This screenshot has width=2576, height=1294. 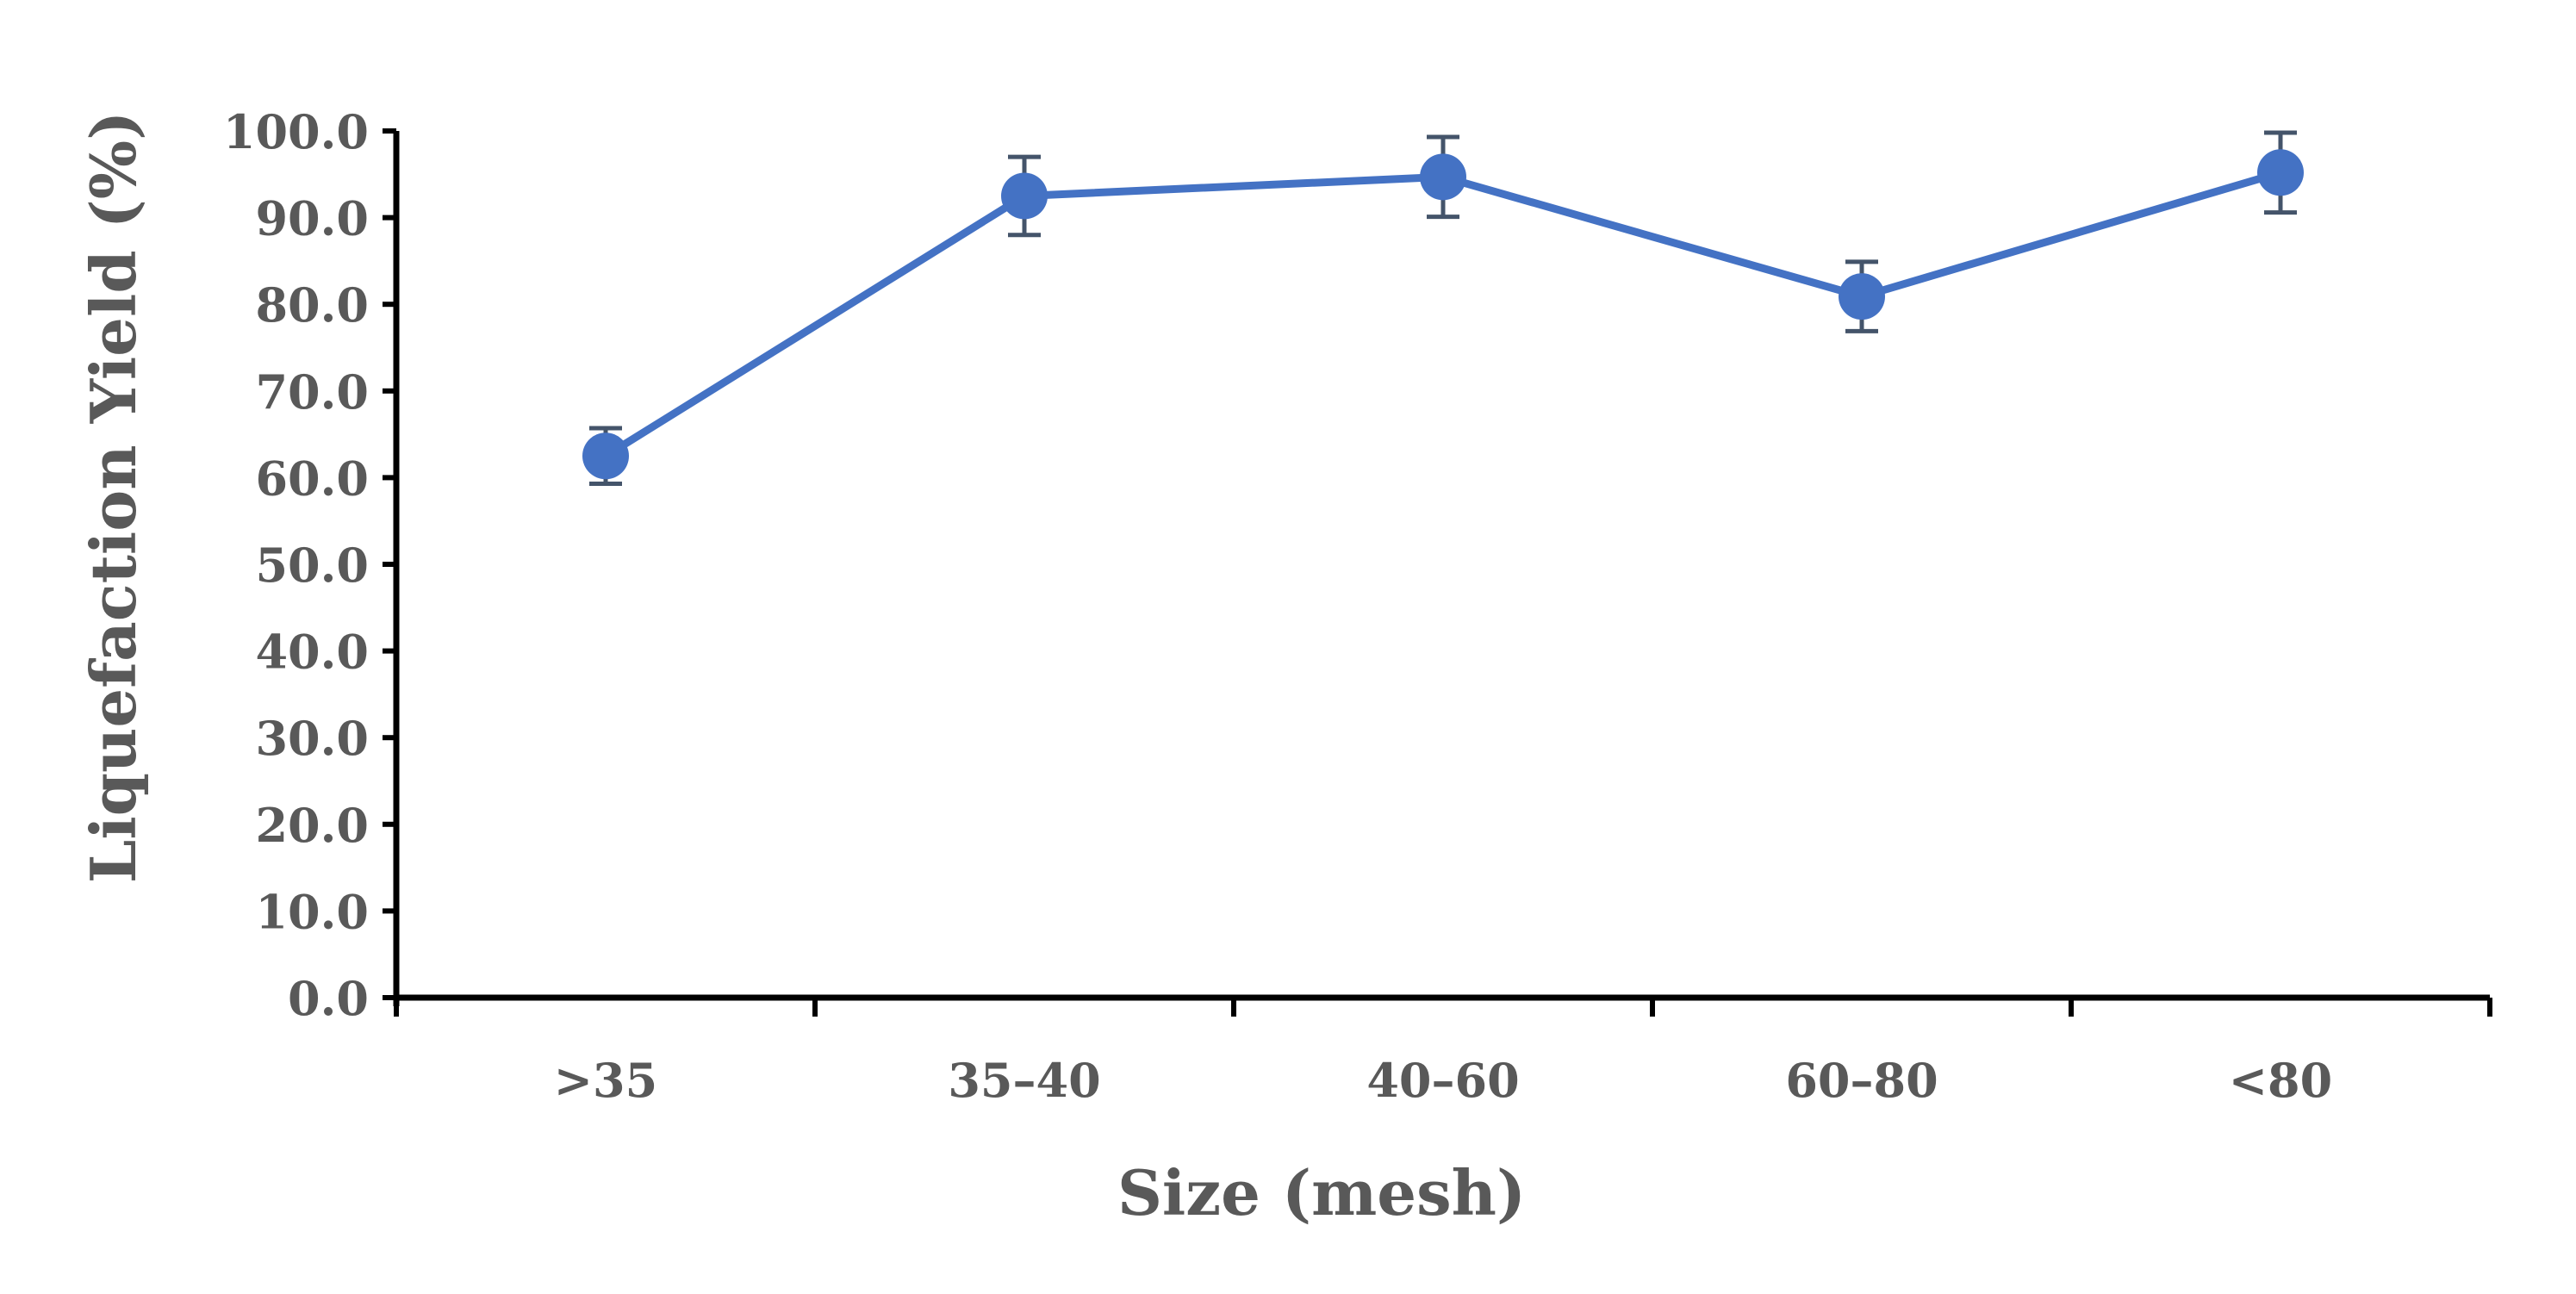 What do you see at coordinates (2281, 1080) in the screenshot?
I see `x-tick-label: <80` at bounding box center [2281, 1080].